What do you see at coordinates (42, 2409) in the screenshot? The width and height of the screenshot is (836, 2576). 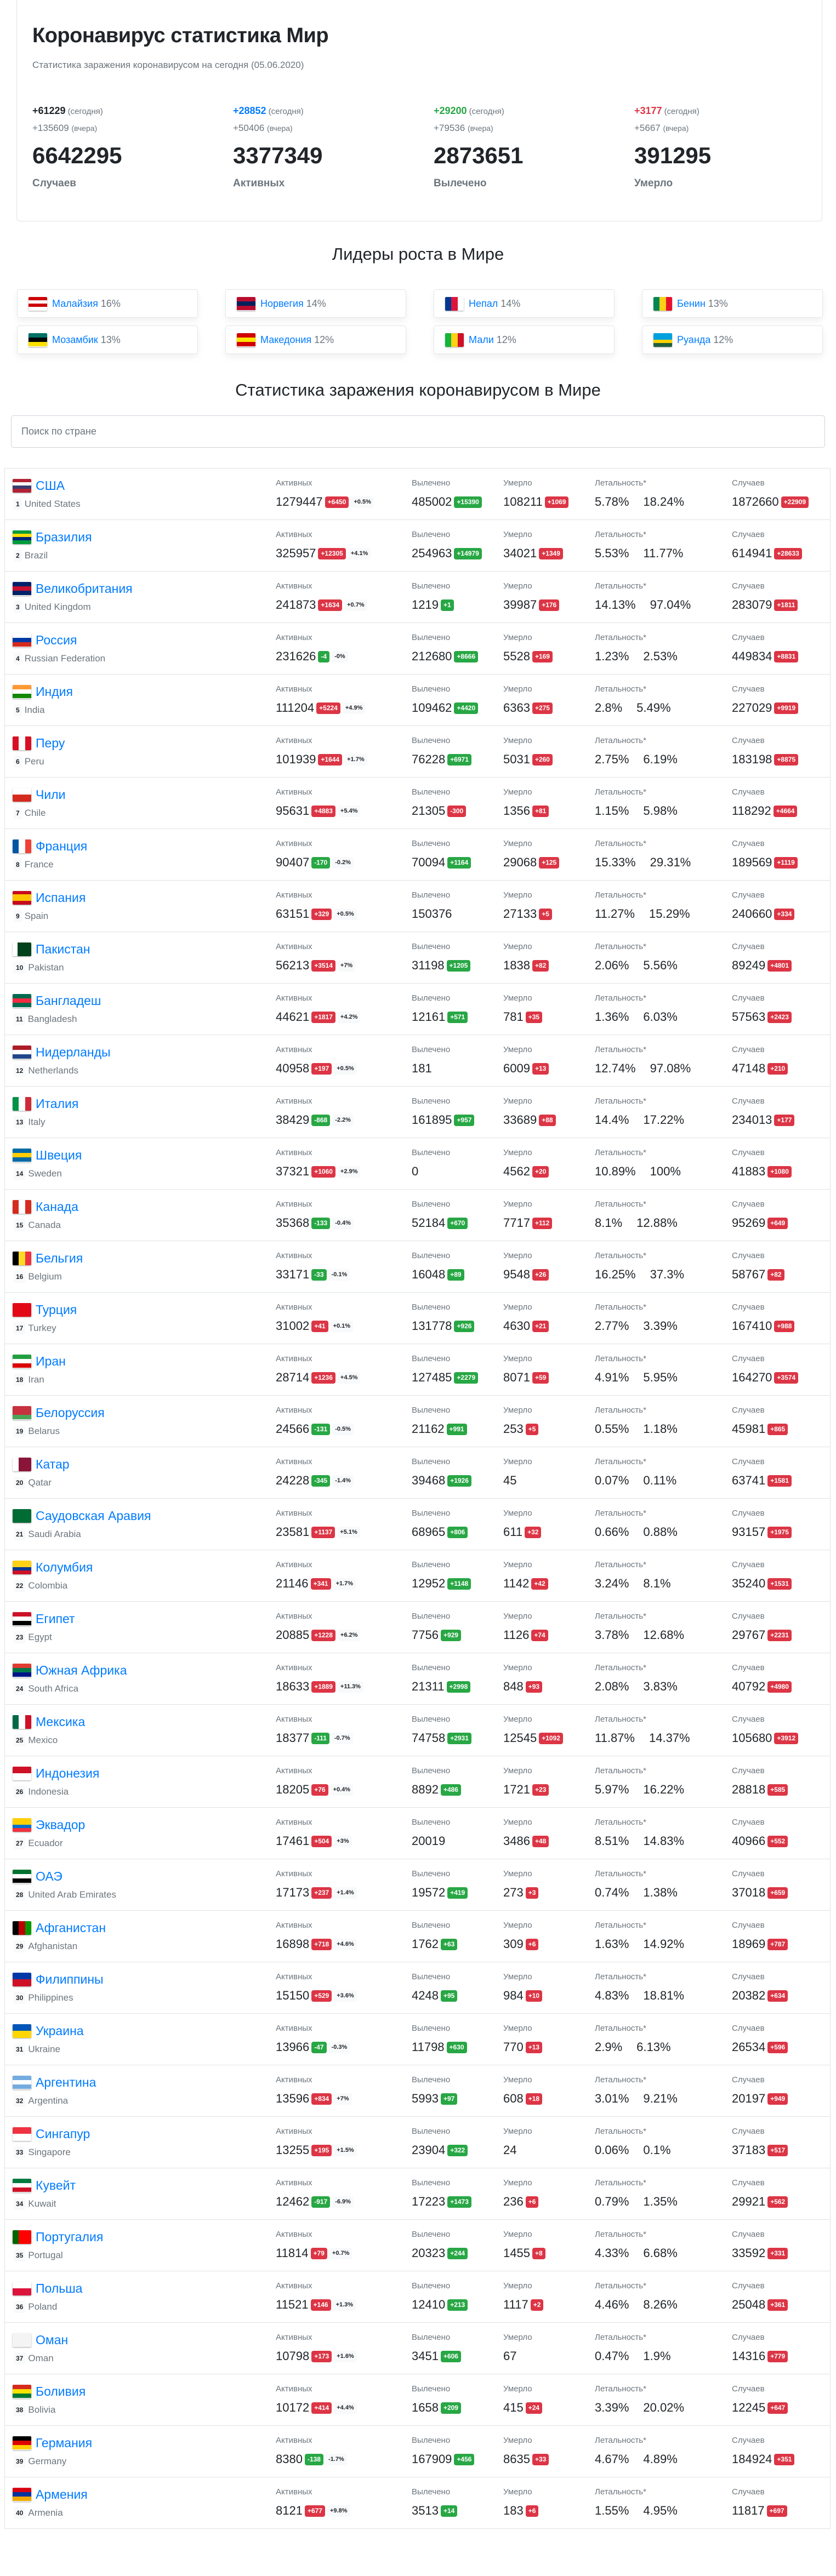 I see `country-english-name: Bolivia` at bounding box center [42, 2409].